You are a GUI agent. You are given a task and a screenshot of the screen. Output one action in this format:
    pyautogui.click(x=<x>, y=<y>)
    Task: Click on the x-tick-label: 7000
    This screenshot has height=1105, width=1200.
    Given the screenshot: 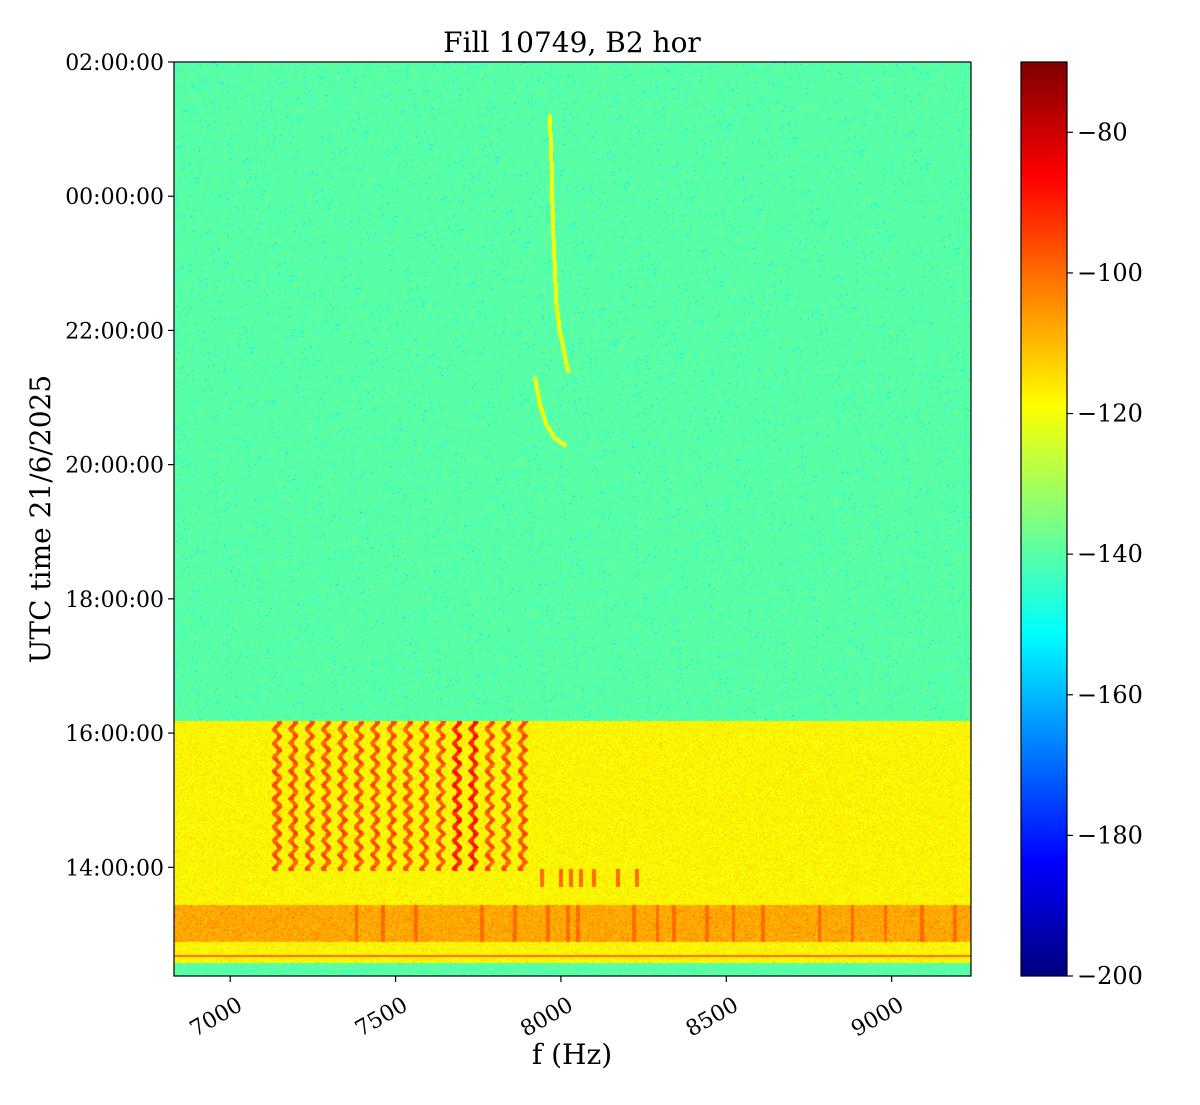 What is the action you would take?
    pyautogui.click(x=216, y=1018)
    